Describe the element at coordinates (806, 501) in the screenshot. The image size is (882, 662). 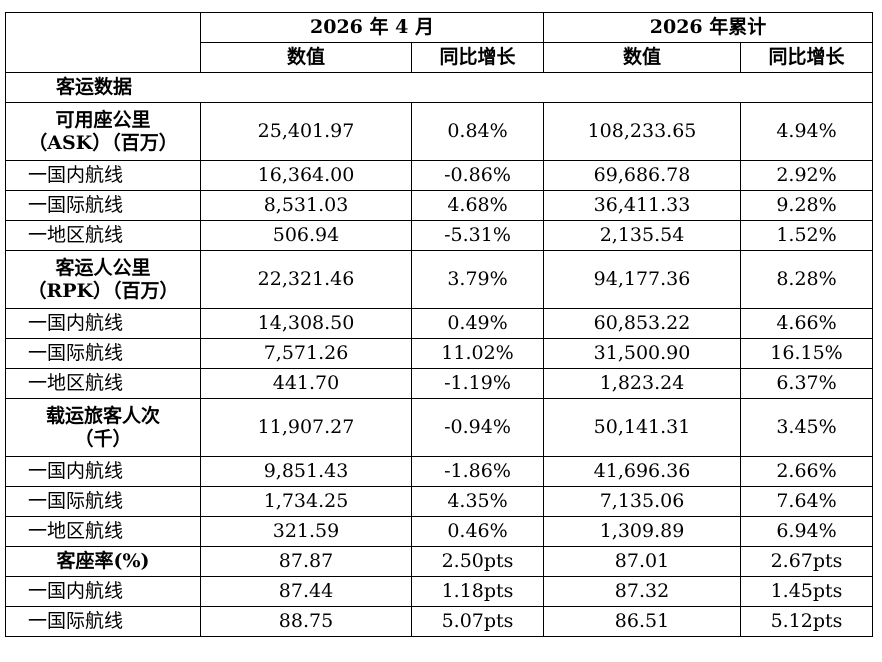
I see `cell-ytd-yoy: 7.64%` at that location.